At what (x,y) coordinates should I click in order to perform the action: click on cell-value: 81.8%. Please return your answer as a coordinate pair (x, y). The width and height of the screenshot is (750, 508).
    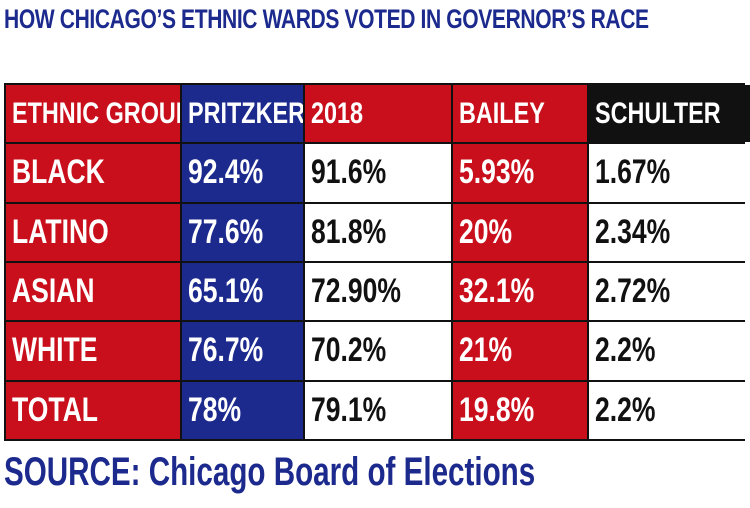
    Looking at the image, I should click on (349, 231).